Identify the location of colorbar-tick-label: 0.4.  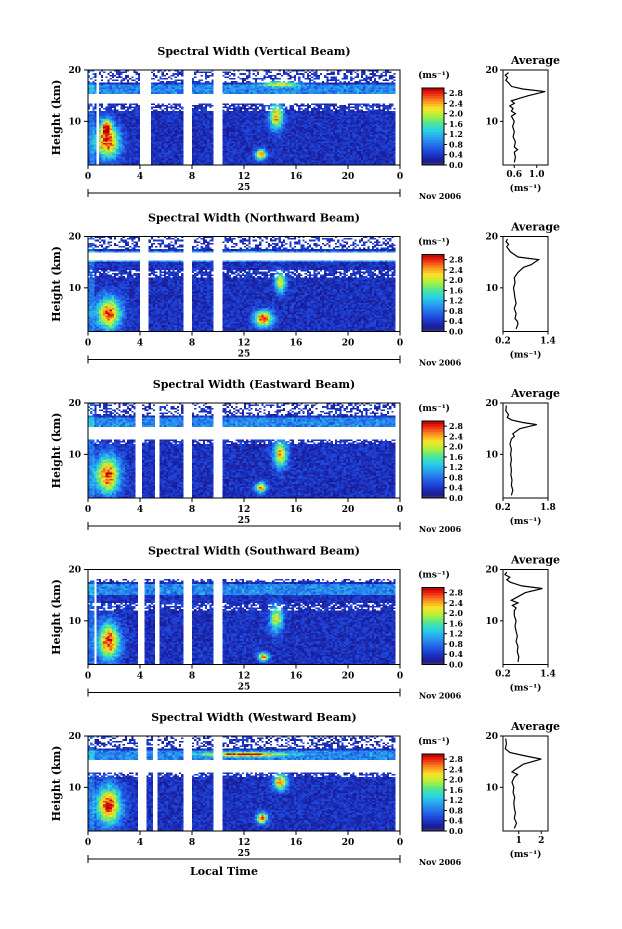
(456, 821).